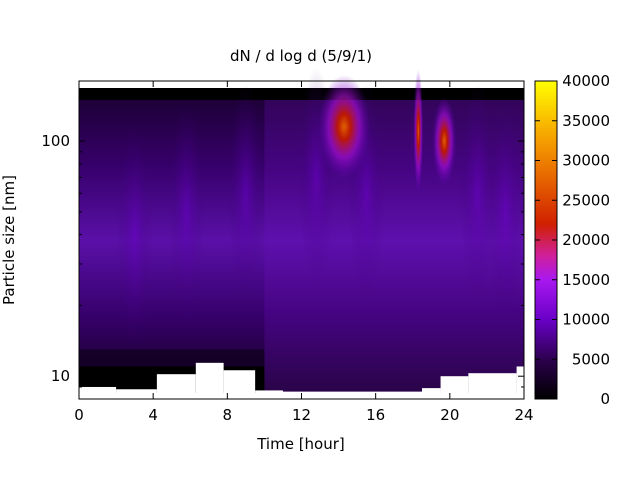  Describe the element at coordinates (586, 320) in the screenshot. I see `colorbar-tick-label: 10000` at that location.